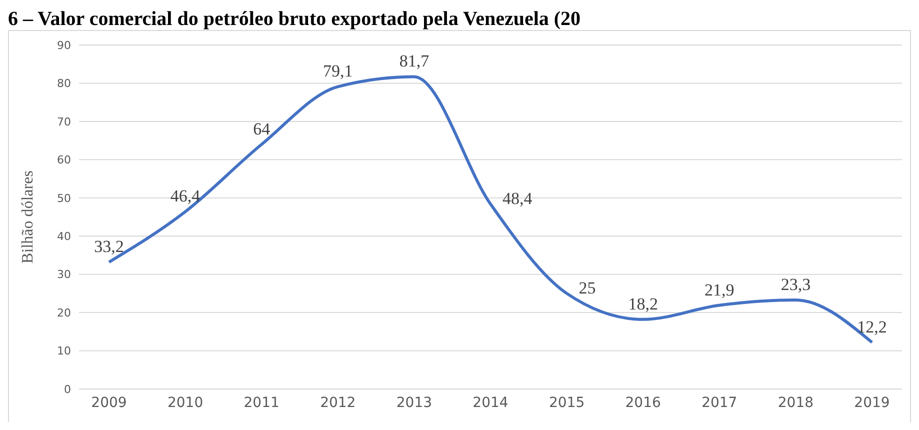 The width and height of the screenshot is (919, 430). Describe the element at coordinates (338, 71) in the screenshot. I see `data-label: 79,1` at that location.